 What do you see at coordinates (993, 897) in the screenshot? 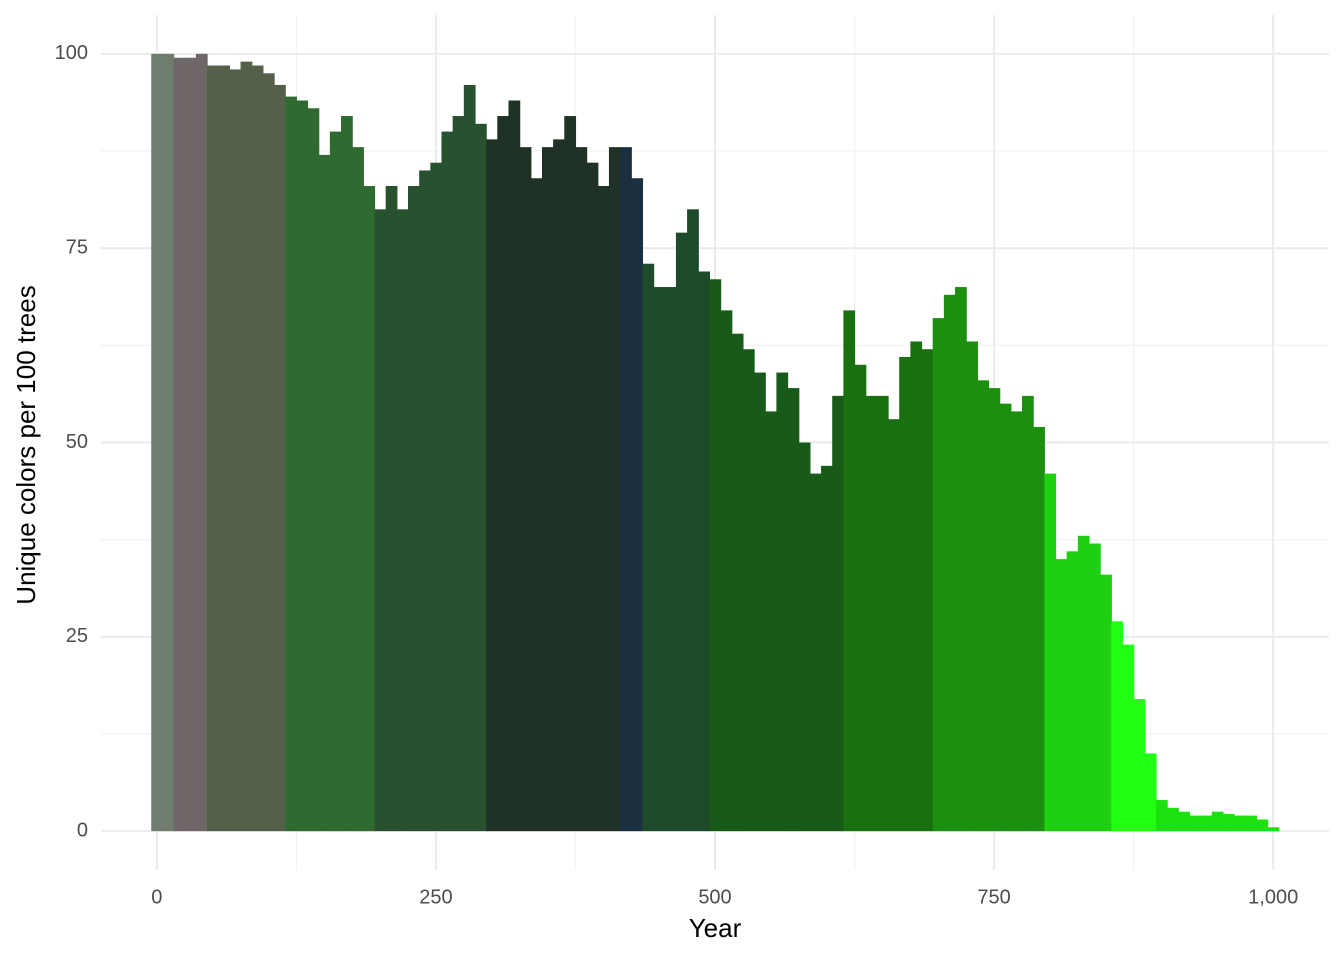
I see `x-tick-label: 750` at bounding box center [993, 897].